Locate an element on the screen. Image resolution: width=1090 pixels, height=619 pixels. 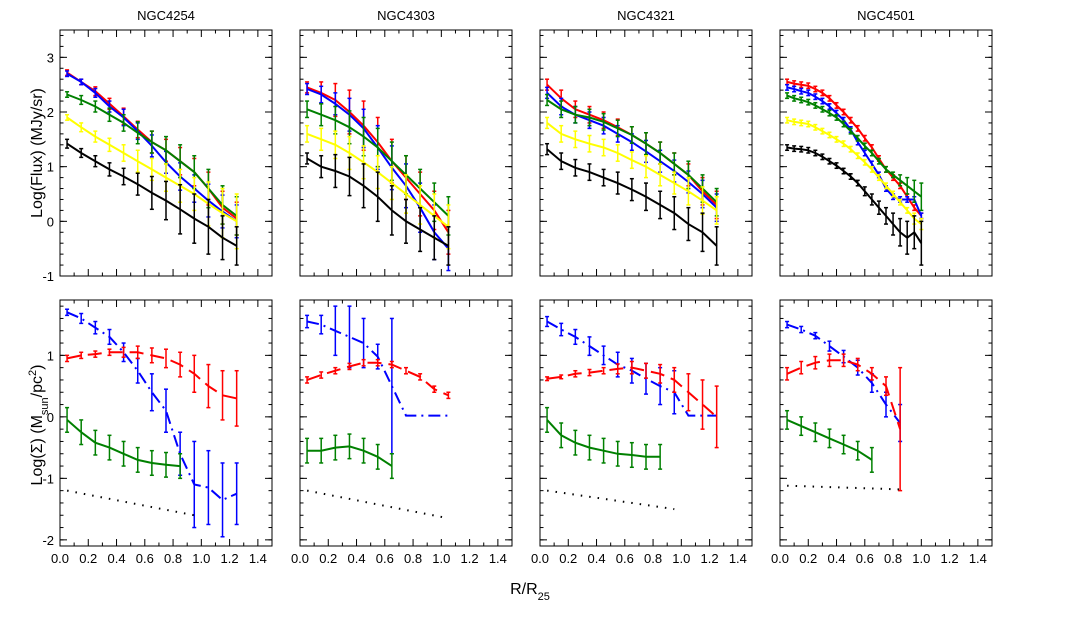
series-yellow-line is located at coordinates (854, 172).